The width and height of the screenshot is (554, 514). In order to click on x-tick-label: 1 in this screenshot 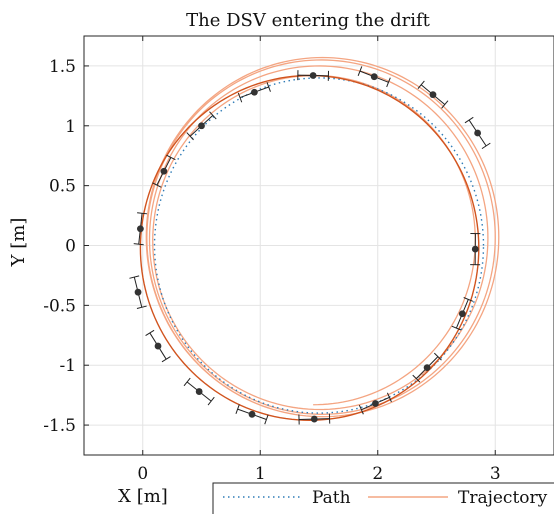, I will do `click(260, 474)`.